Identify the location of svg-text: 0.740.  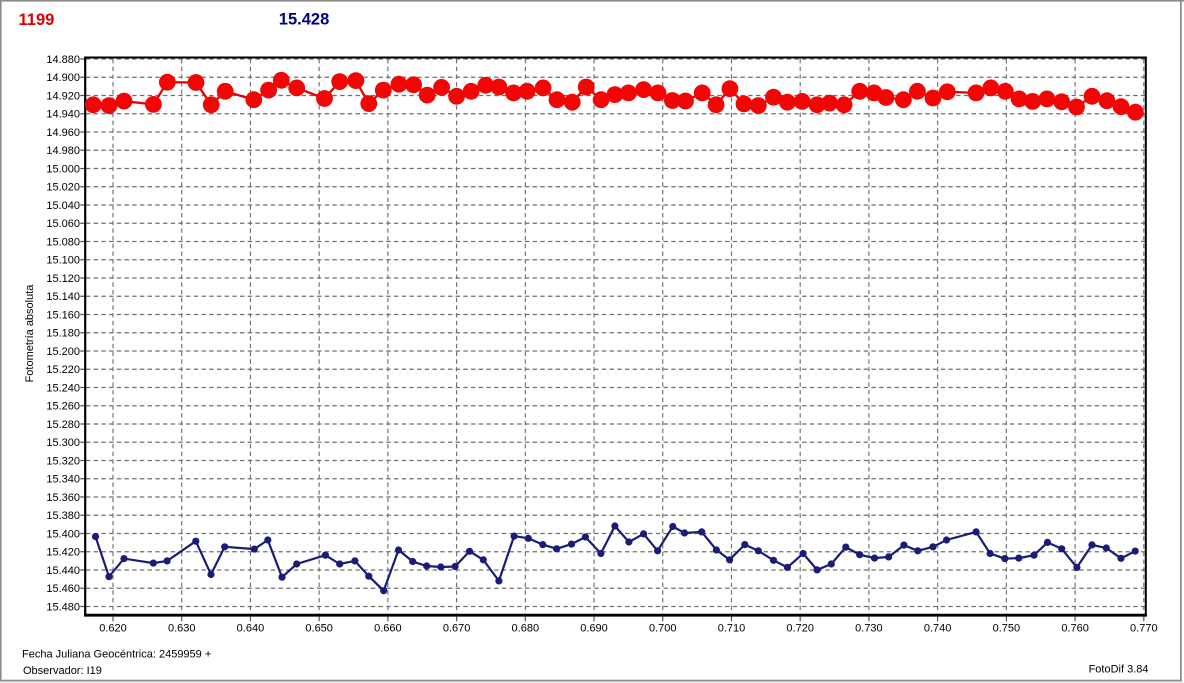
(938, 629).